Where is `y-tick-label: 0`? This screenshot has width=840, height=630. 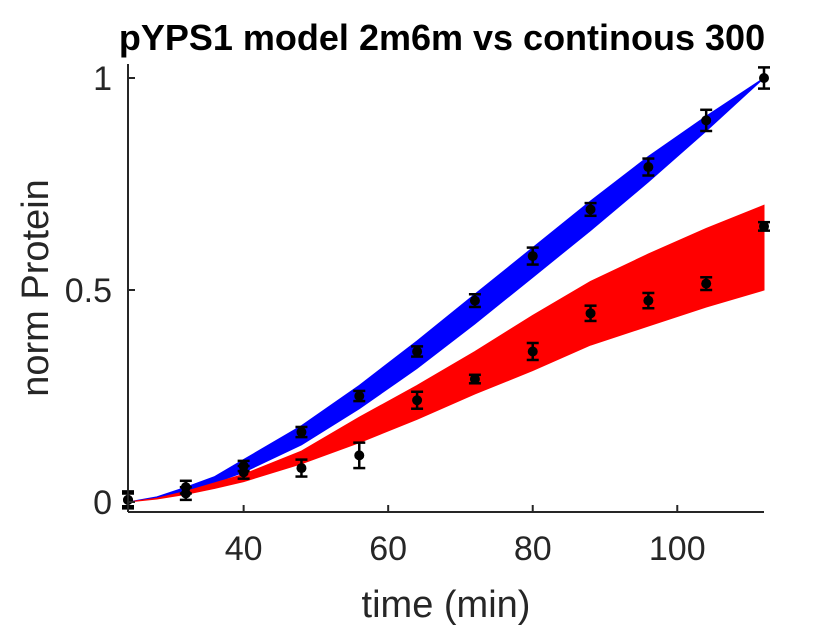
y-tick-label: 0 is located at coordinates (102, 503).